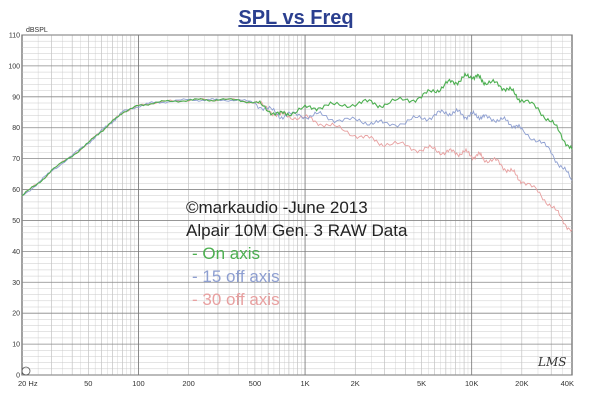 The width and height of the screenshot is (600, 402). I want to click on y-tick-label: 30, so click(16, 283).